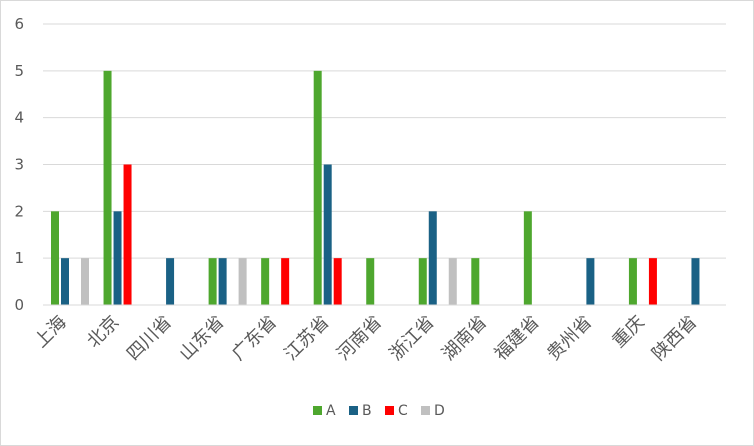  What do you see at coordinates (170, 281) in the screenshot?
I see `bar-B-四川省` at bounding box center [170, 281].